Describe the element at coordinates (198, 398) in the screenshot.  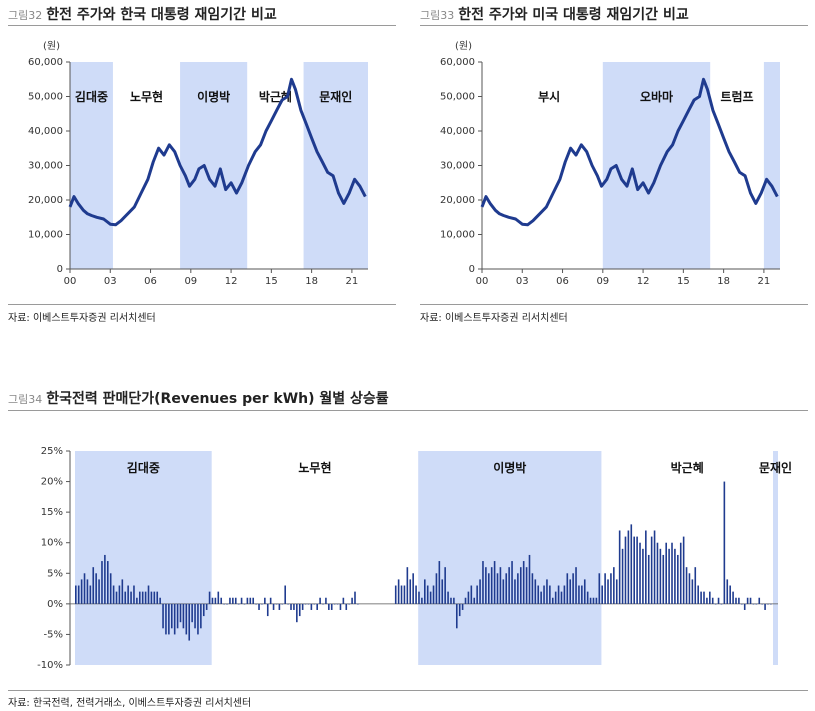
I see `fig34-title: 그림34 한국전력 판매단가(Revenues per kWh) 월별 상승률` at that location.